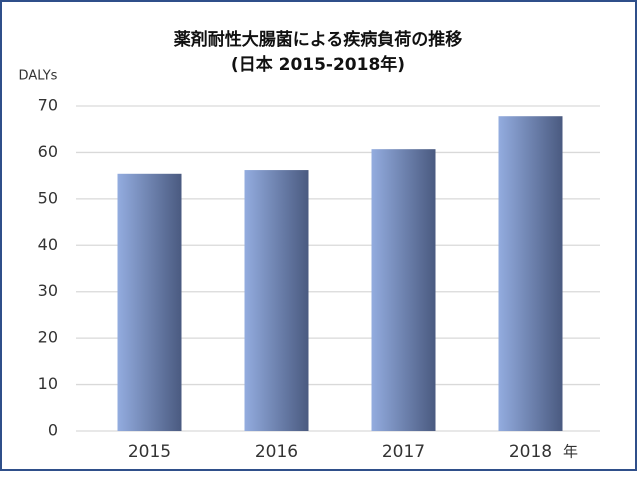 This screenshot has height=480, width=637. Describe the element at coordinates (403, 452) in the screenshot. I see `x-tick-label: 2017` at that location.